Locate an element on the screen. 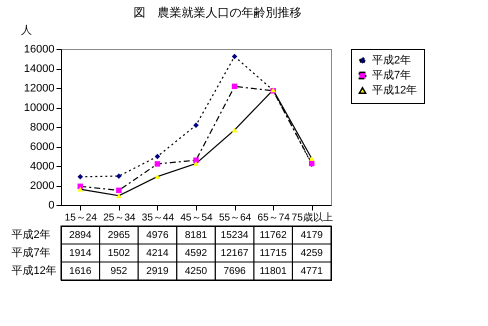 The height and width of the screenshot is (326, 488). data-label: 1502 is located at coordinates (119, 253).